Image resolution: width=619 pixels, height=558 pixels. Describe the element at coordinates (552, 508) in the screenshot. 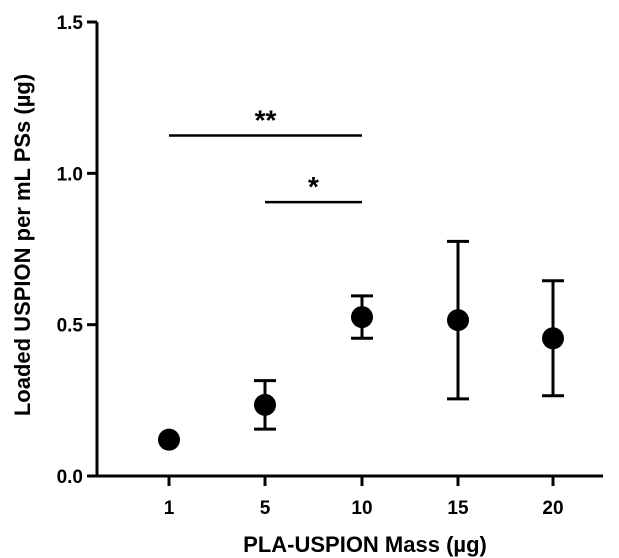

I see `x-tick-label: 20` at that location.